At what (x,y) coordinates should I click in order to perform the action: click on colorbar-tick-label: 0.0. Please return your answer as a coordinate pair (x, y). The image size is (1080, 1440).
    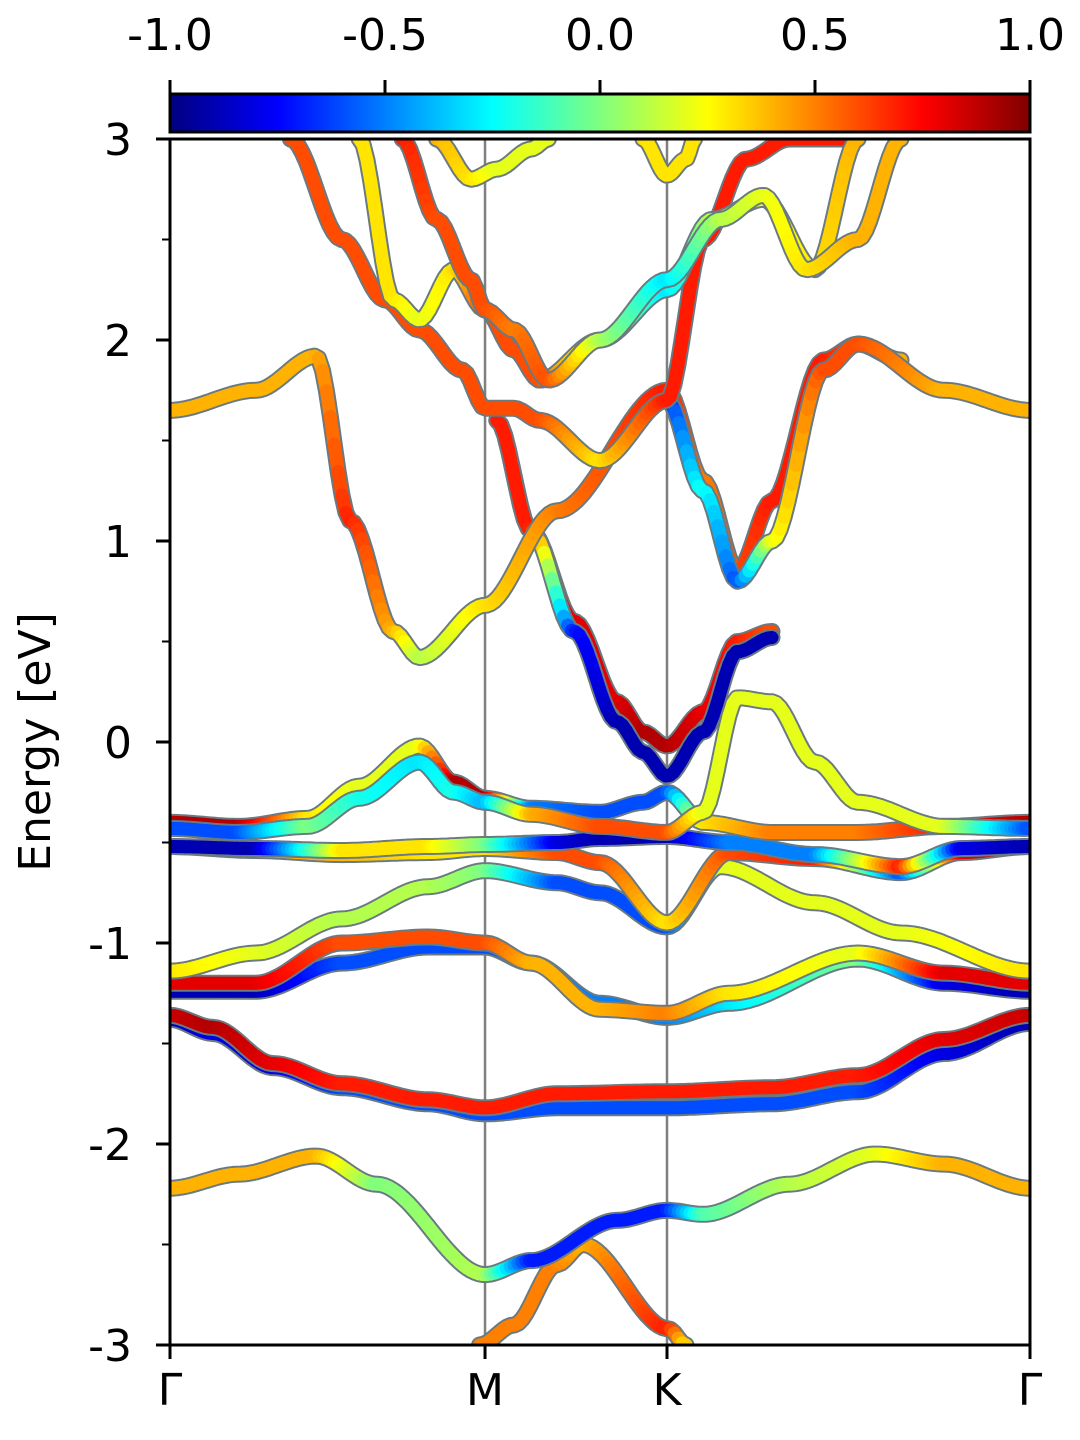
    Looking at the image, I should click on (600, 35).